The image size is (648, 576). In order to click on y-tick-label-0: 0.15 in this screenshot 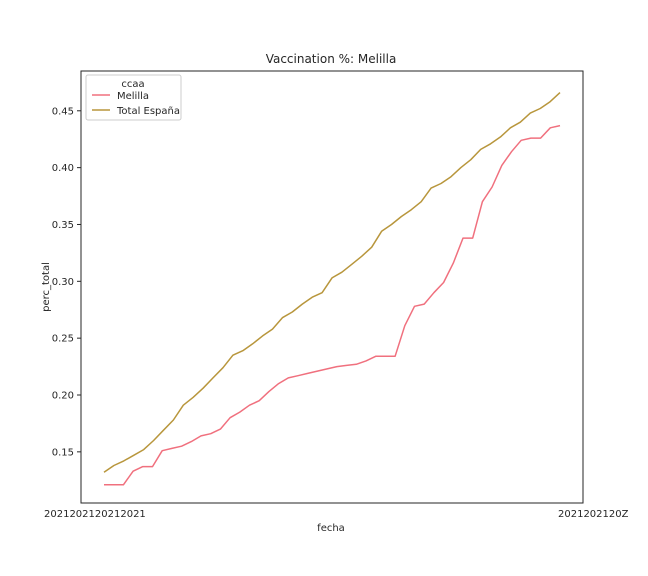, I will do `click(63, 452)`.